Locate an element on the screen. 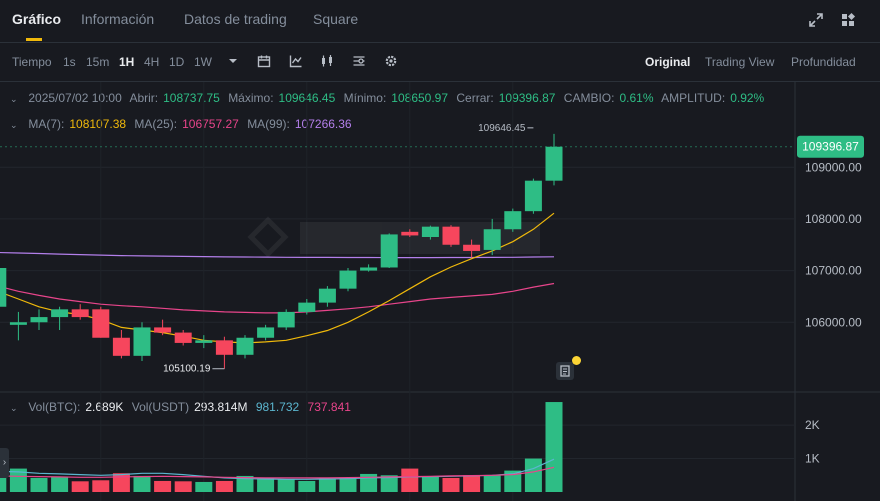 This screenshot has width=880, height=501. change-value: 0.61% is located at coordinates (636, 98).